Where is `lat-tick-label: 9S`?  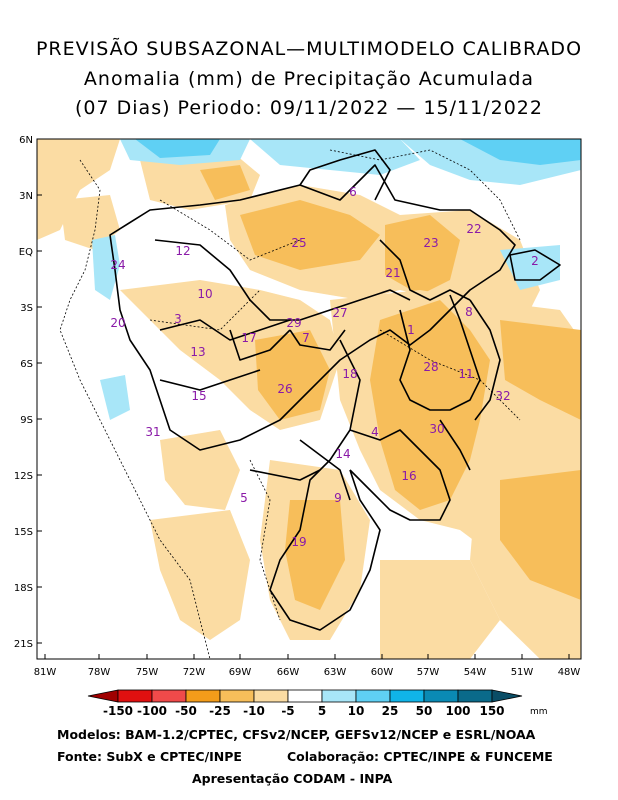 lat-tick-label: 9S is located at coordinates (26, 420).